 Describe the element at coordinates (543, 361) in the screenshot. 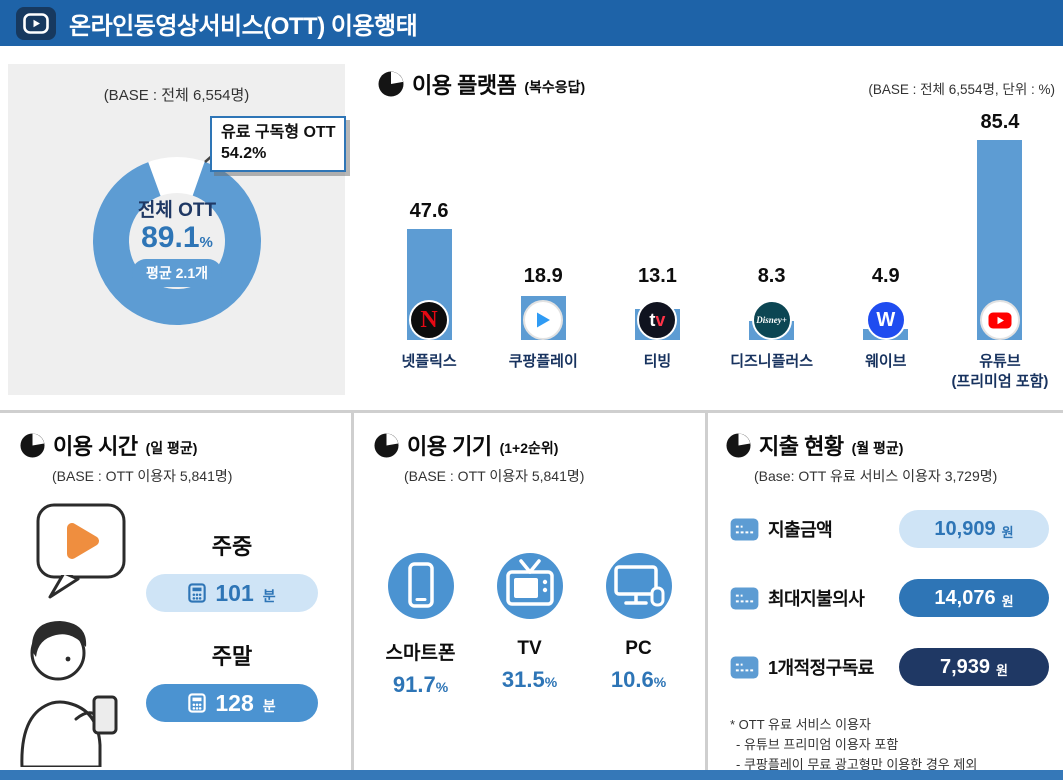

I see `bar-label: 쿠팡플레이` at that location.